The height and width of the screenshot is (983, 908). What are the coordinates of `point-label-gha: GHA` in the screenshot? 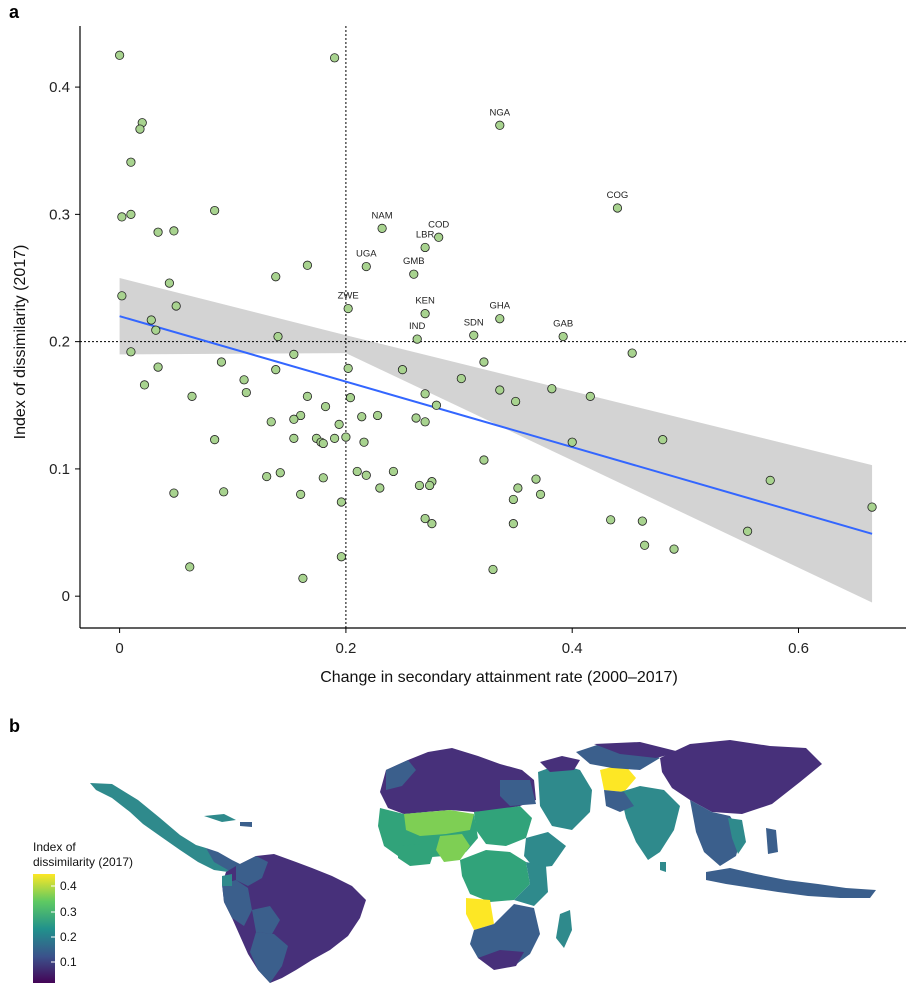 It's located at (499, 306).